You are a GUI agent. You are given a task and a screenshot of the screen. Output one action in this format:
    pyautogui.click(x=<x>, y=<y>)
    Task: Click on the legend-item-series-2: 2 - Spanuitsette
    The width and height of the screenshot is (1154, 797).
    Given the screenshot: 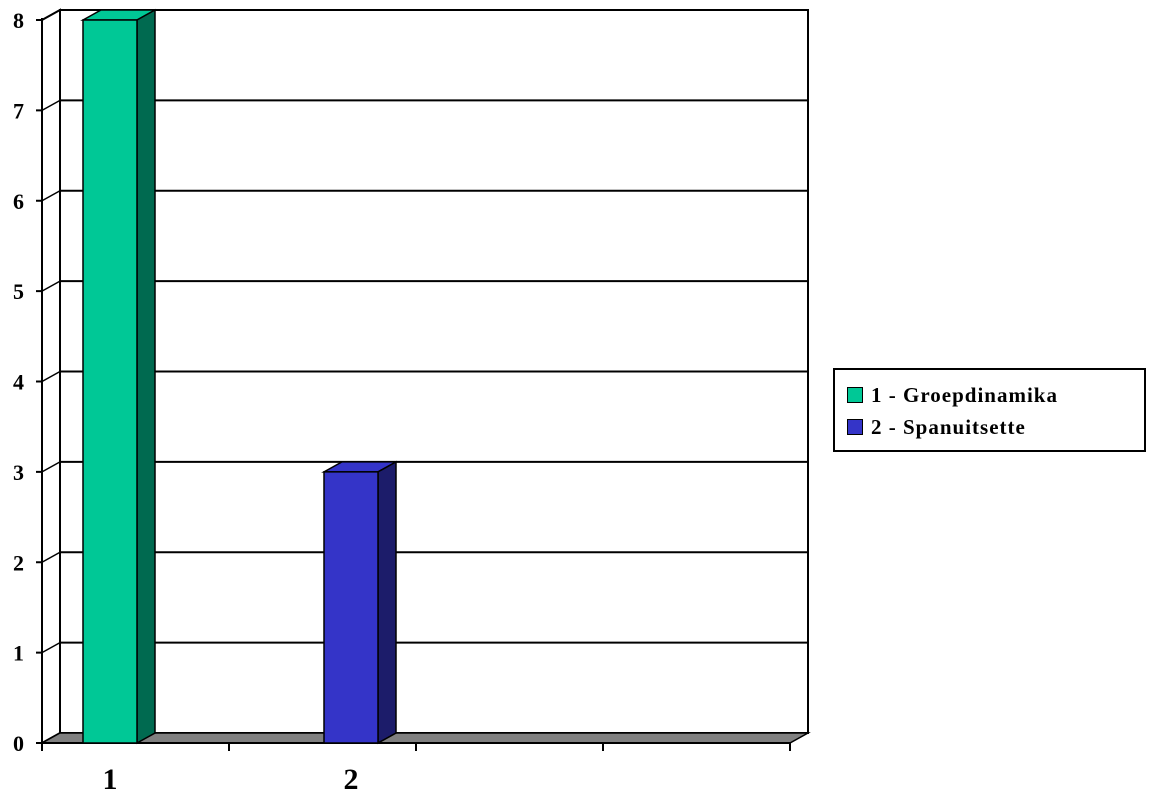 What is the action you would take?
    pyautogui.click(x=995, y=427)
    